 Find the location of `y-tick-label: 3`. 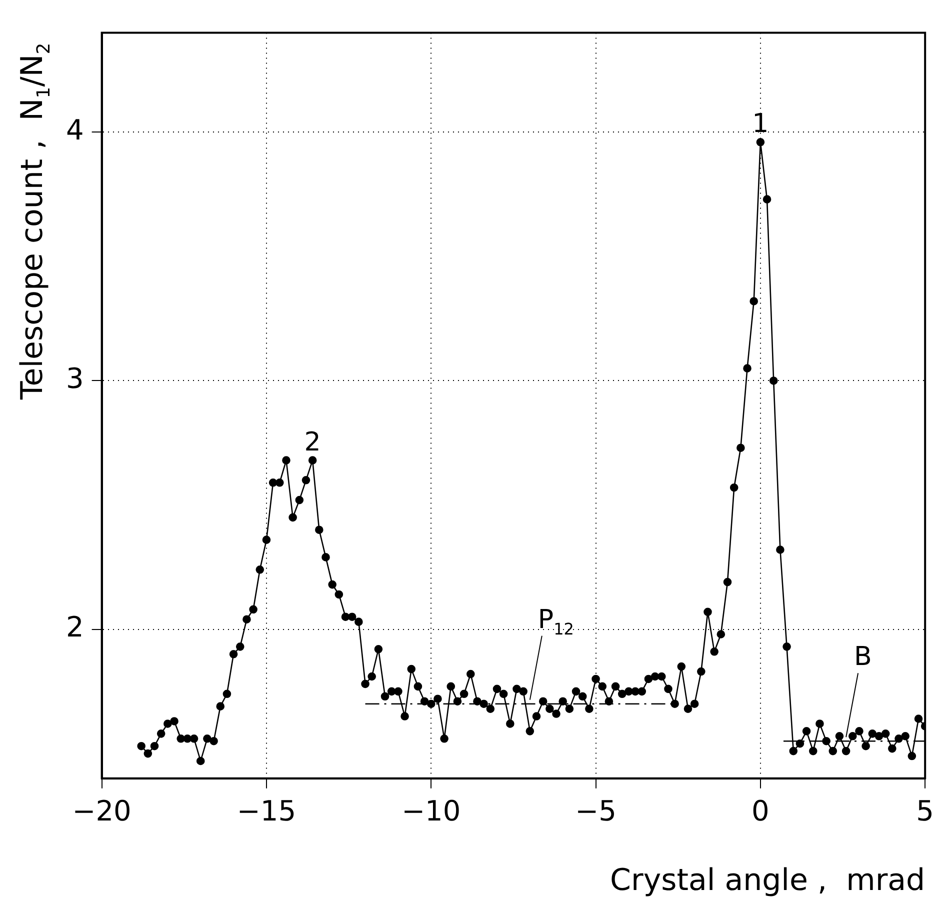

y-tick-label: 3 is located at coordinates (75, 379).